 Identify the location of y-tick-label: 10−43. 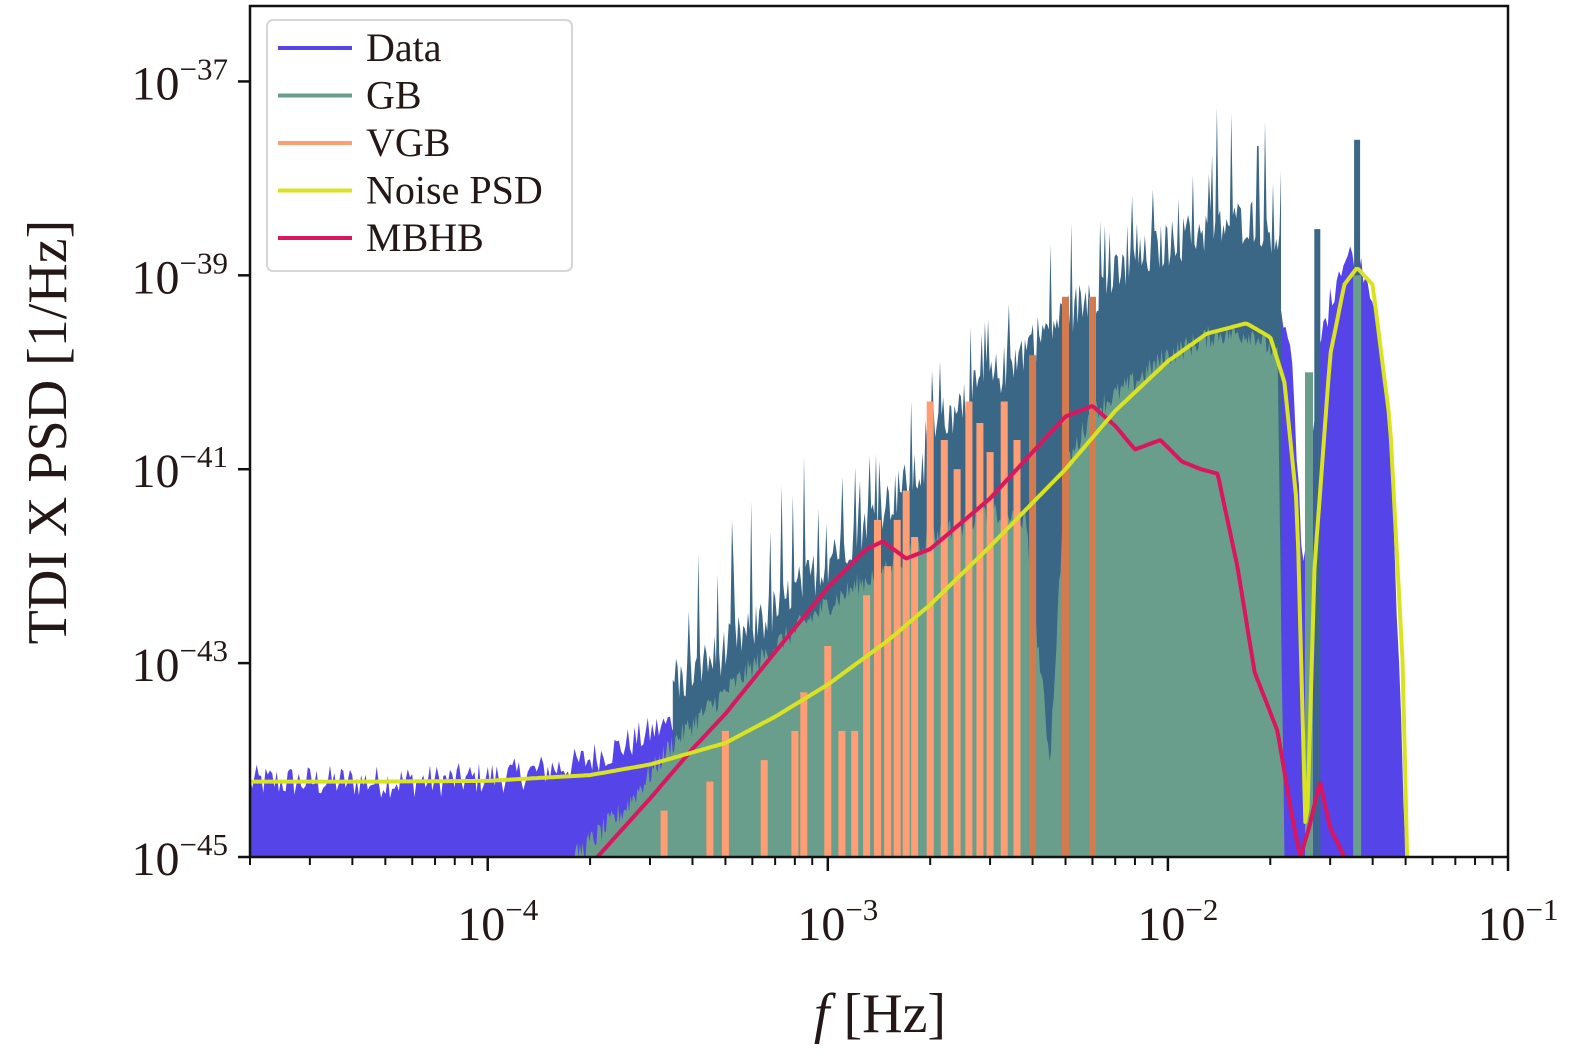
(180, 662).